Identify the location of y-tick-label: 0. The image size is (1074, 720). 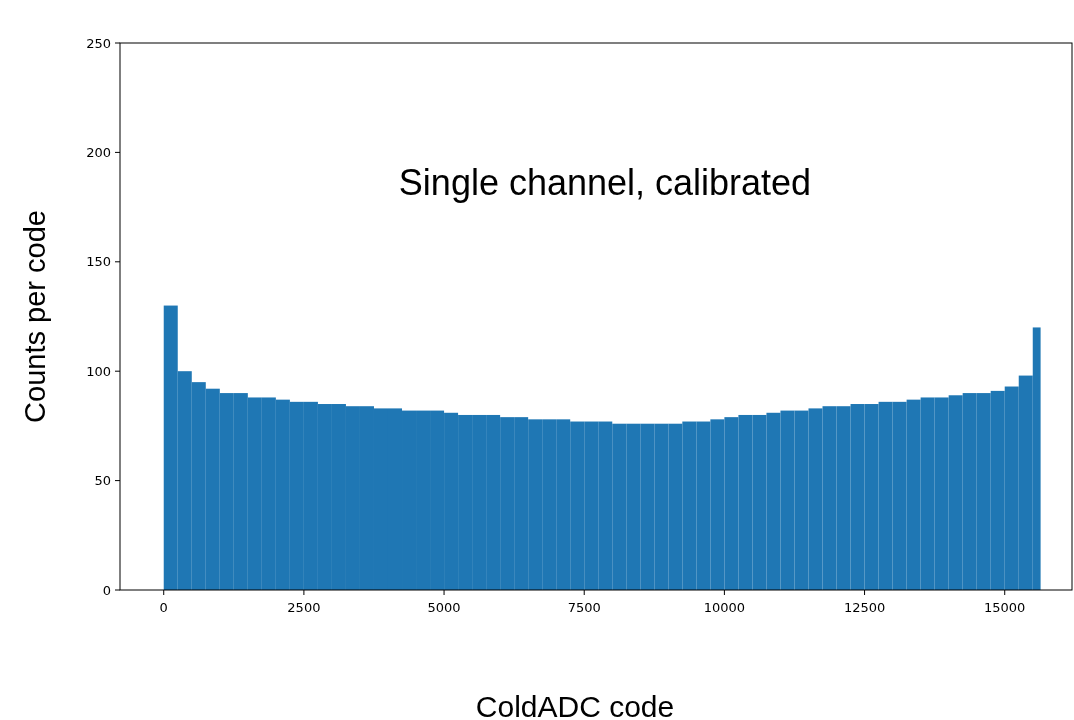
(106, 590).